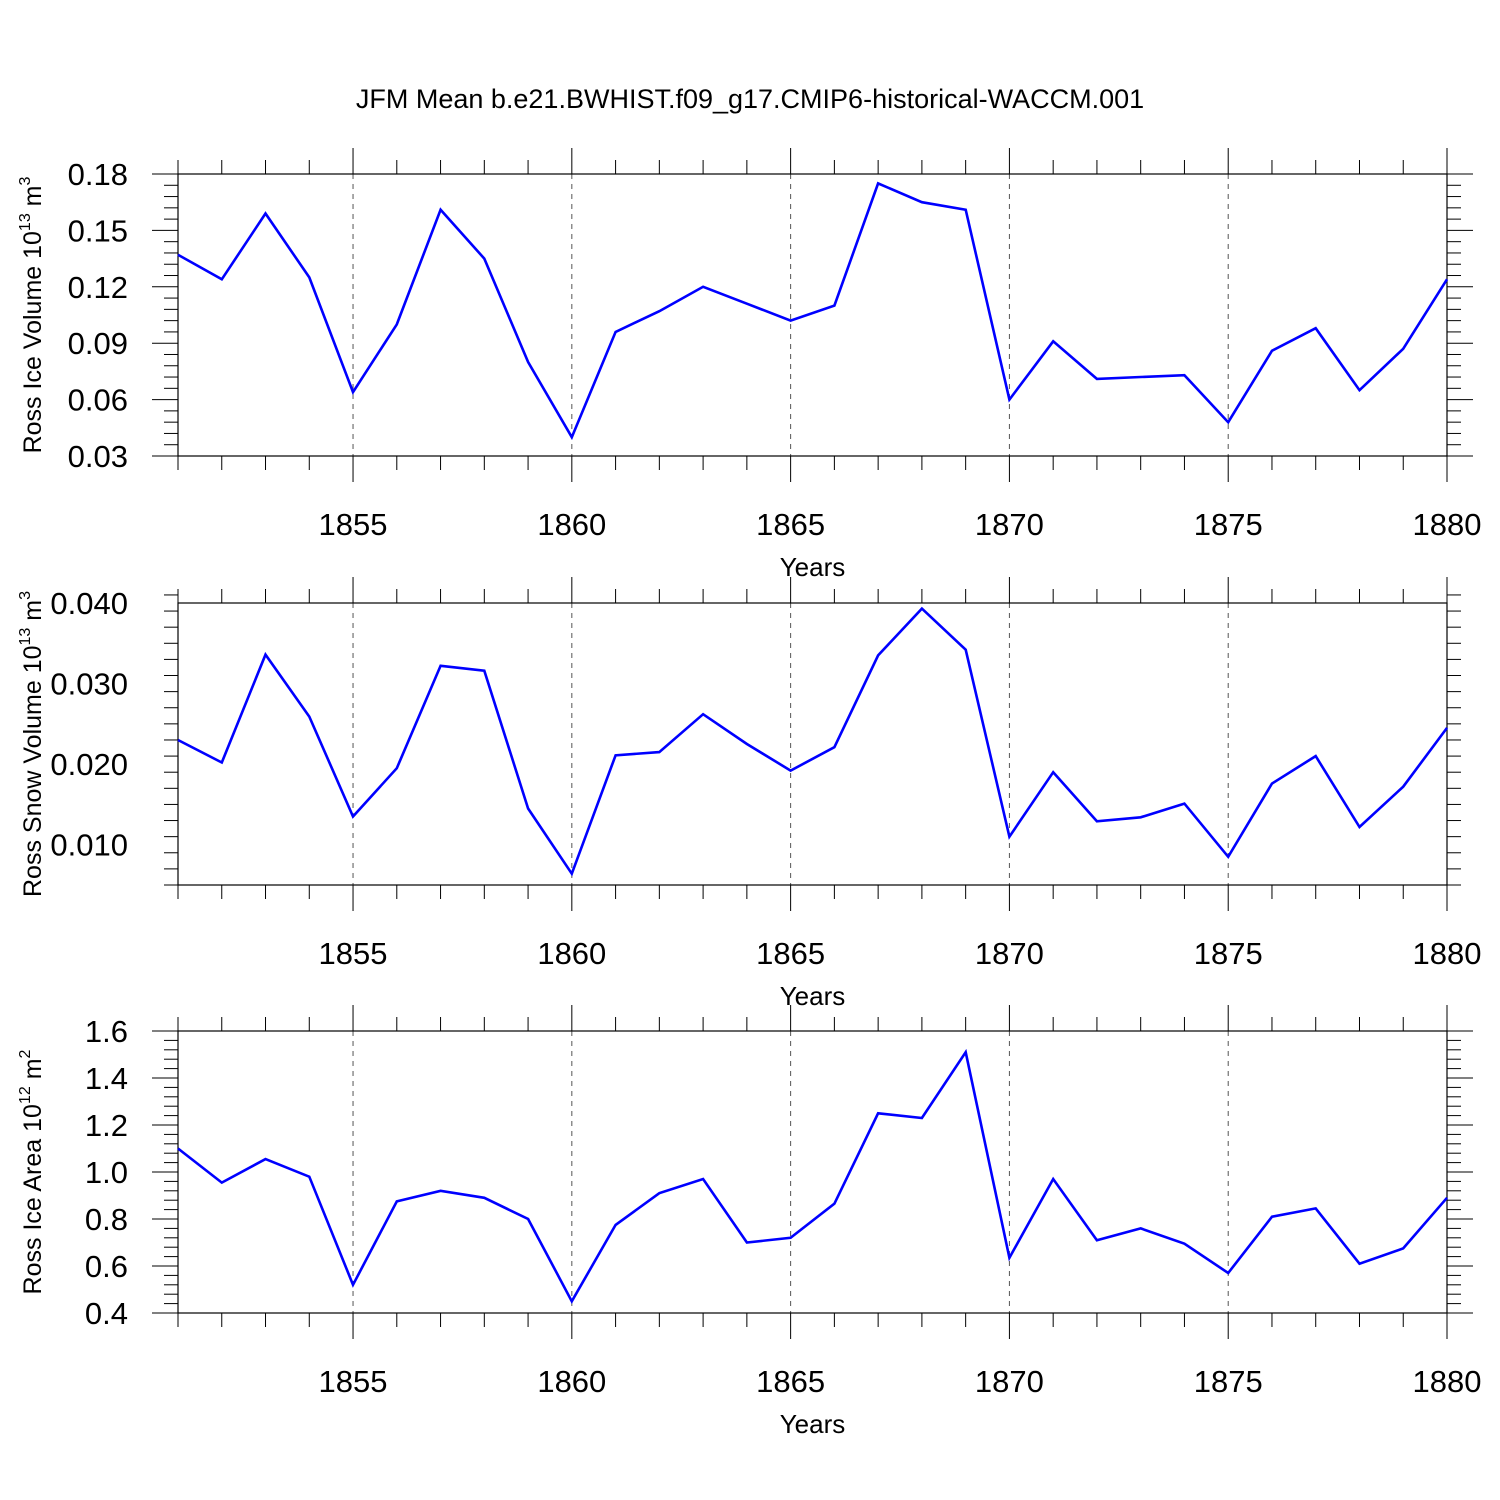  What do you see at coordinates (106, 1266) in the screenshot?
I see `y-tick-label: 0.6` at bounding box center [106, 1266].